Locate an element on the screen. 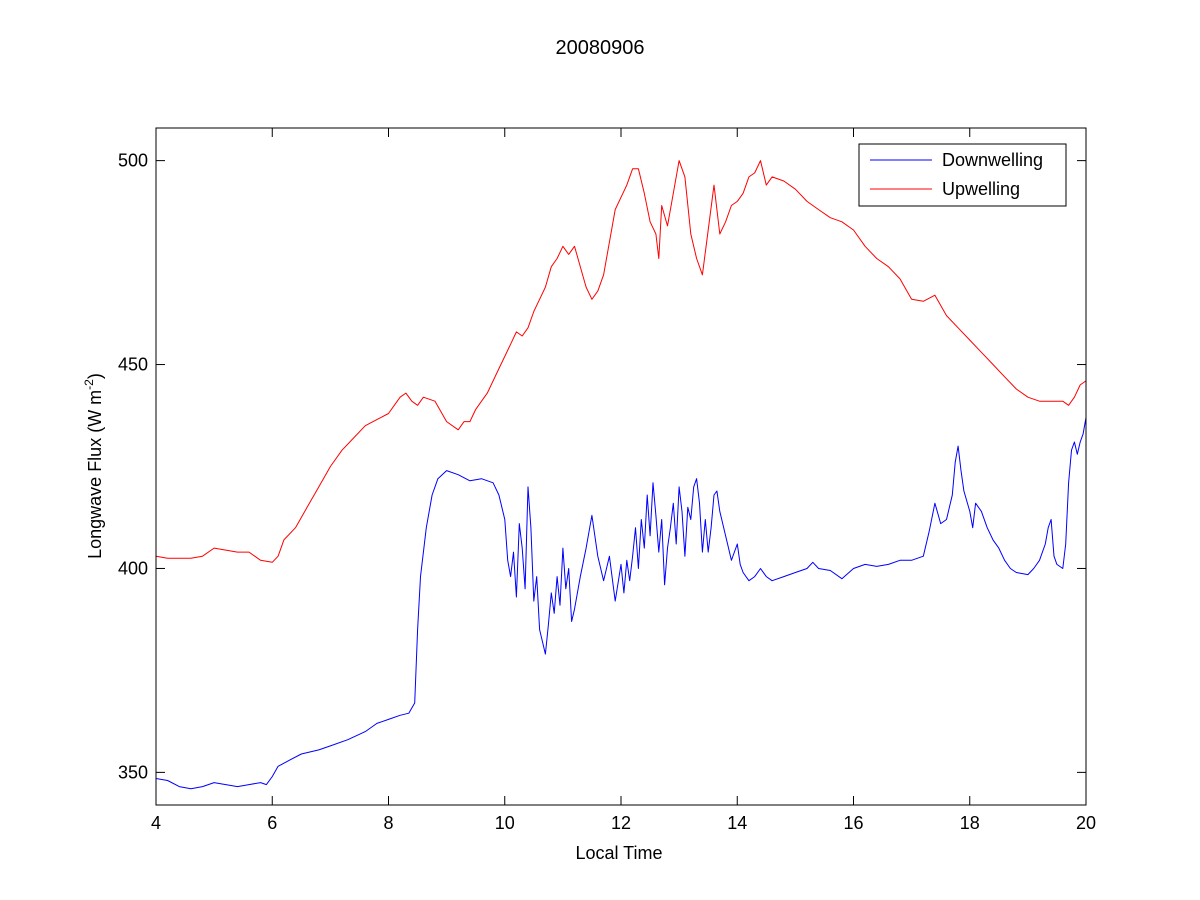 This screenshot has height=900, width=1200. legend-box is located at coordinates (962, 175).